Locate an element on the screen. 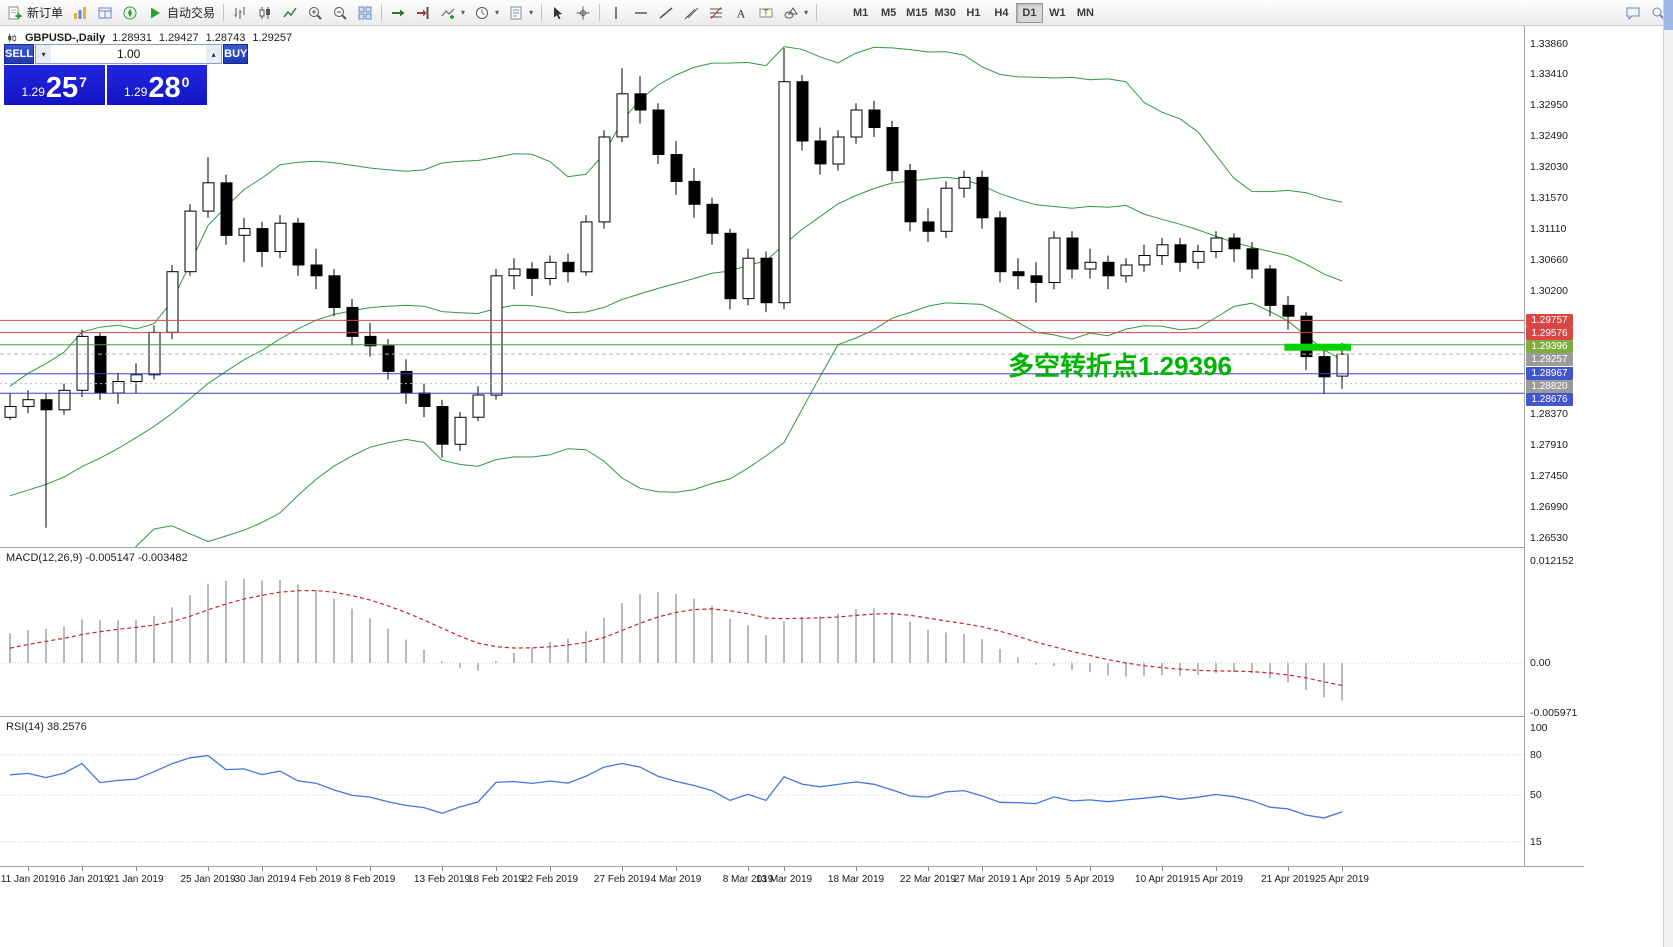  sell-button: SELL is located at coordinates (19, 54).